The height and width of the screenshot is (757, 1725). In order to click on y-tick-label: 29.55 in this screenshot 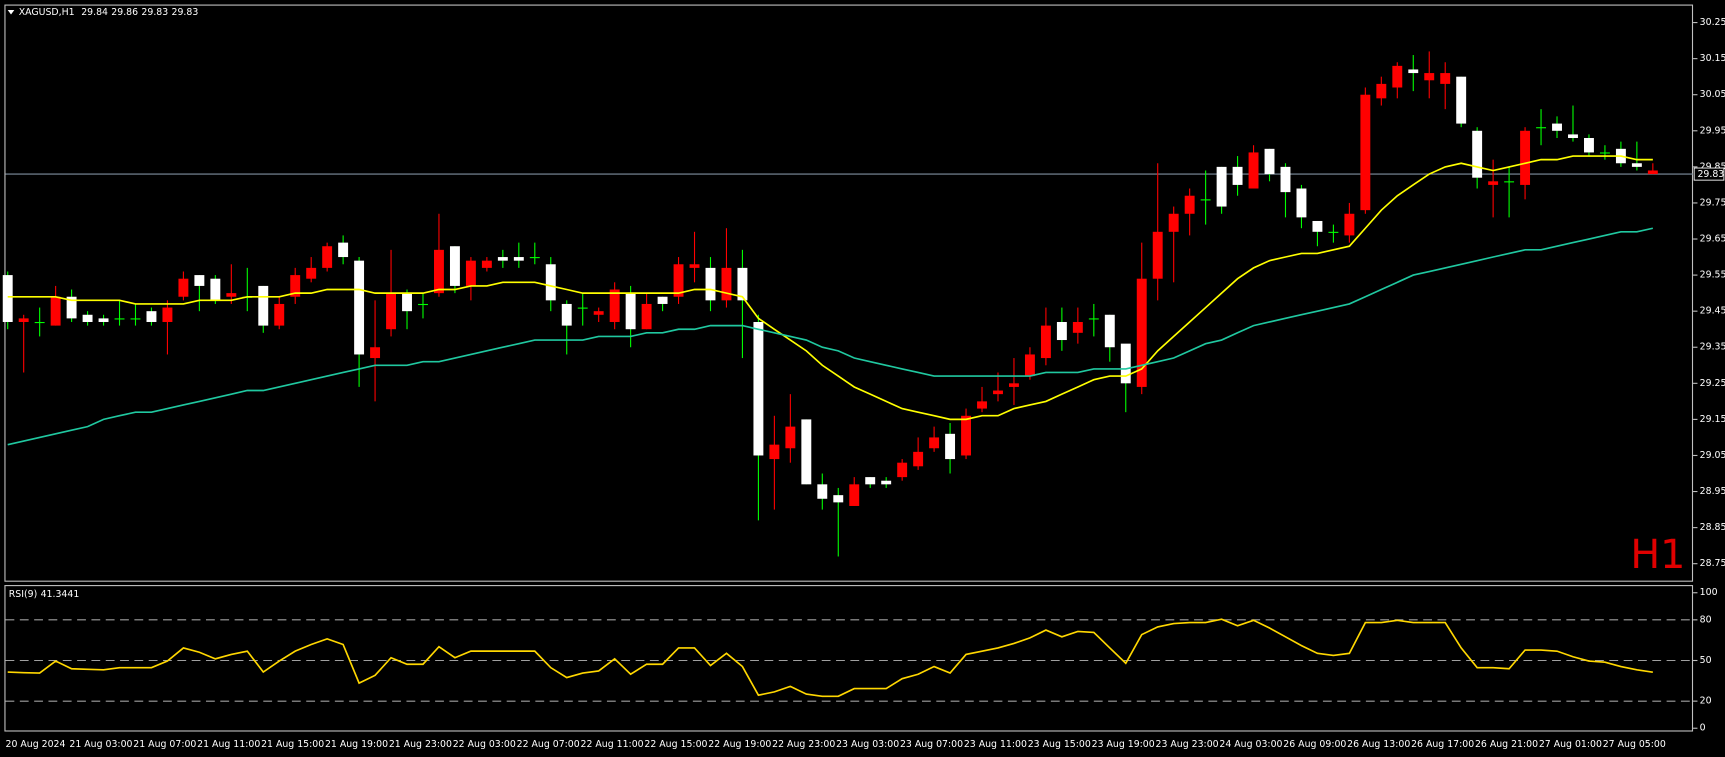, I will do `click(1712, 275)`.